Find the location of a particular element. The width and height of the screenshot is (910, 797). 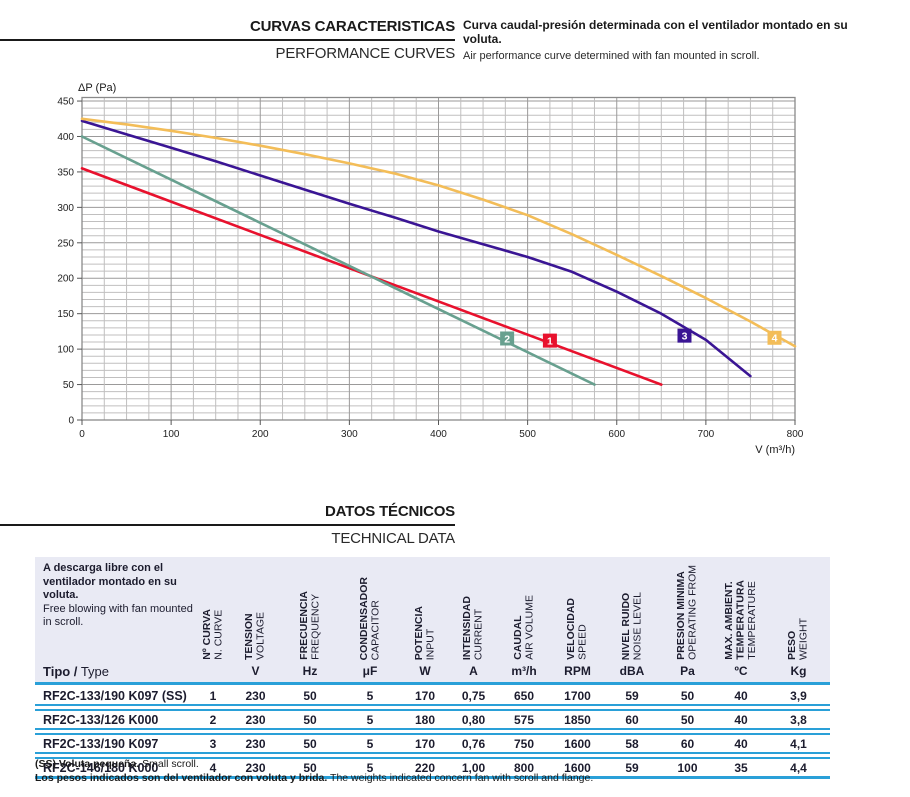

cell-value: 1850 is located at coordinates (577, 719).